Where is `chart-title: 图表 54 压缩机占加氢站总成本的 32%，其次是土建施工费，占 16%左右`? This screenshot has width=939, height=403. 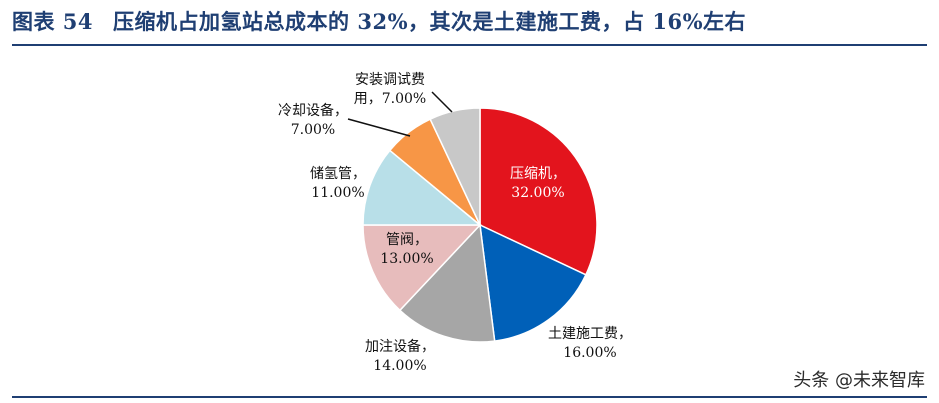 chart-title: 图表 54 压缩机占加氢站总成本的 32%，其次是土建施工费，占 16%左右 is located at coordinates (379, 21).